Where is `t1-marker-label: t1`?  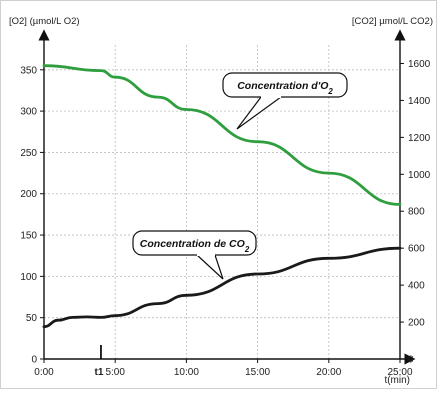
t1-marker-label: t1 is located at coordinates (99, 372).